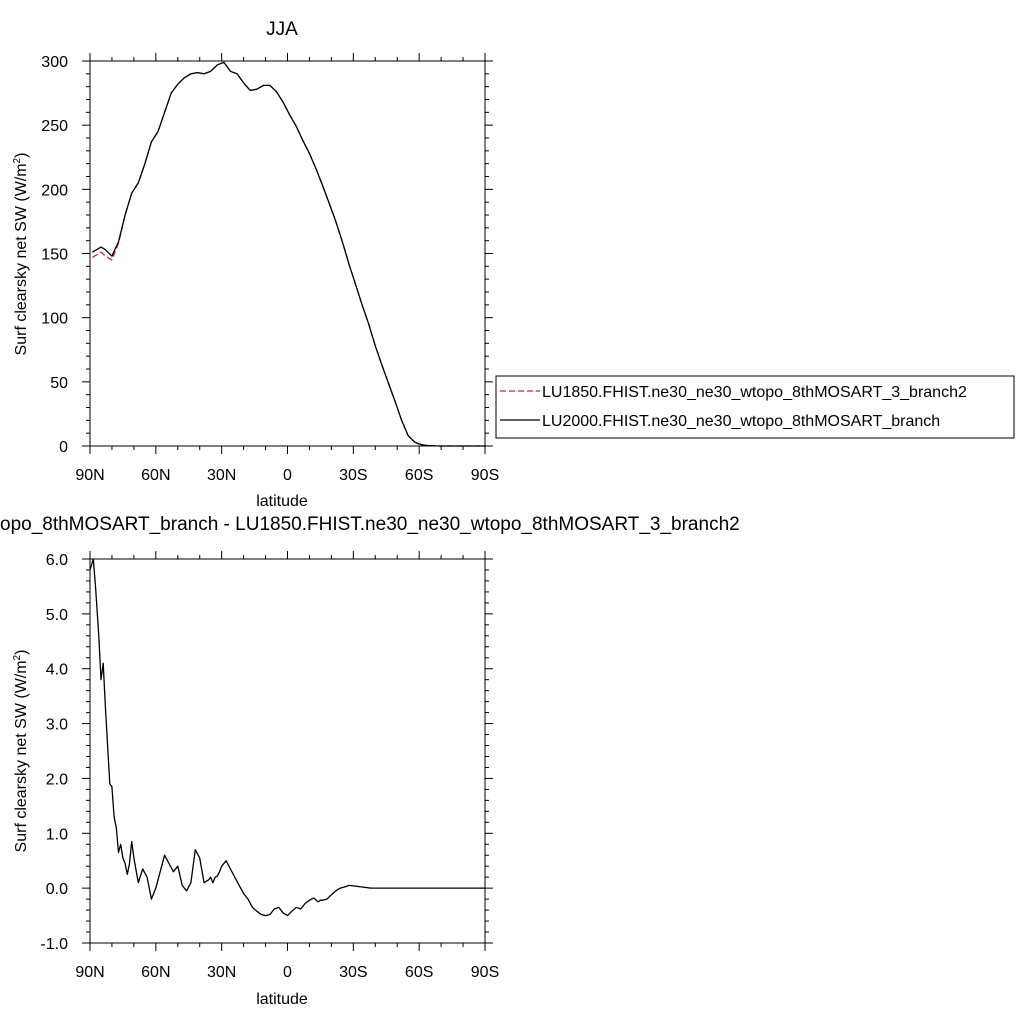 The height and width of the screenshot is (1024, 1024). What do you see at coordinates (353, 972) in the screenshot?
I see `bottom-x-tick-label: 30S` at bounding box center [353, 972].